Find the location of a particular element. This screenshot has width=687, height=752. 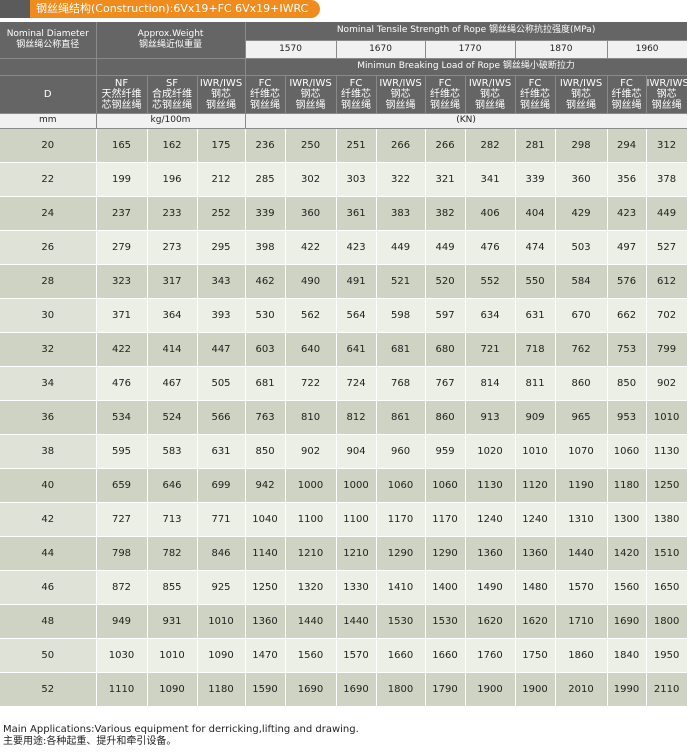

value-cell: 175 is located at coordinates (221, 145).